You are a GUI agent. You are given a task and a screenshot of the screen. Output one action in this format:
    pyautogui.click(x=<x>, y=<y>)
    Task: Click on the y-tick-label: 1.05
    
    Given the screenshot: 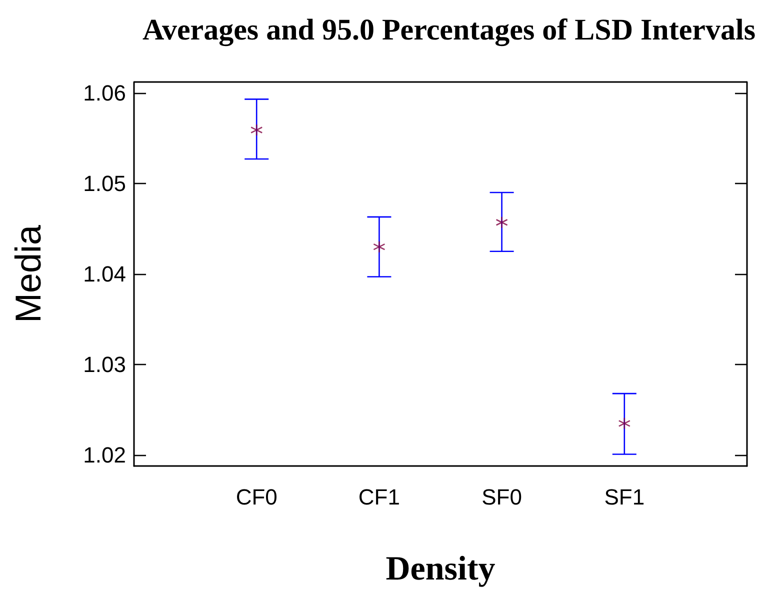 What is the action you would take?
    pyautogui.click(x=104, y=183)
    